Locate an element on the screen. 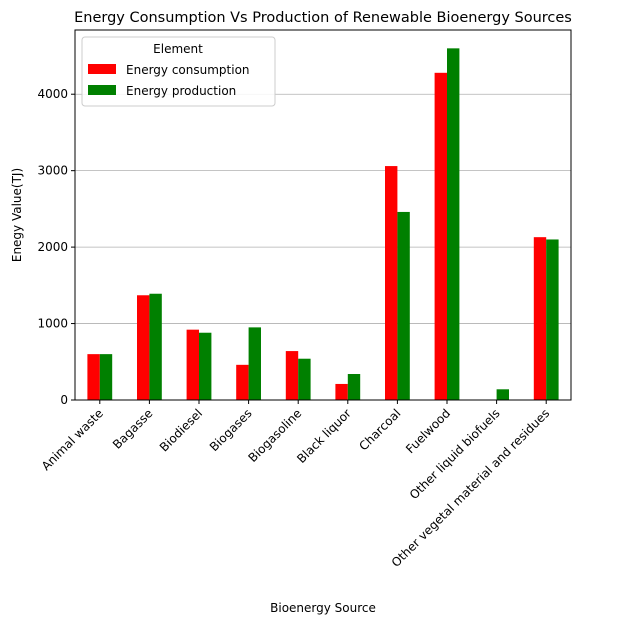  y-tick-label-2: 2000 is located at coordinates (52, 247).